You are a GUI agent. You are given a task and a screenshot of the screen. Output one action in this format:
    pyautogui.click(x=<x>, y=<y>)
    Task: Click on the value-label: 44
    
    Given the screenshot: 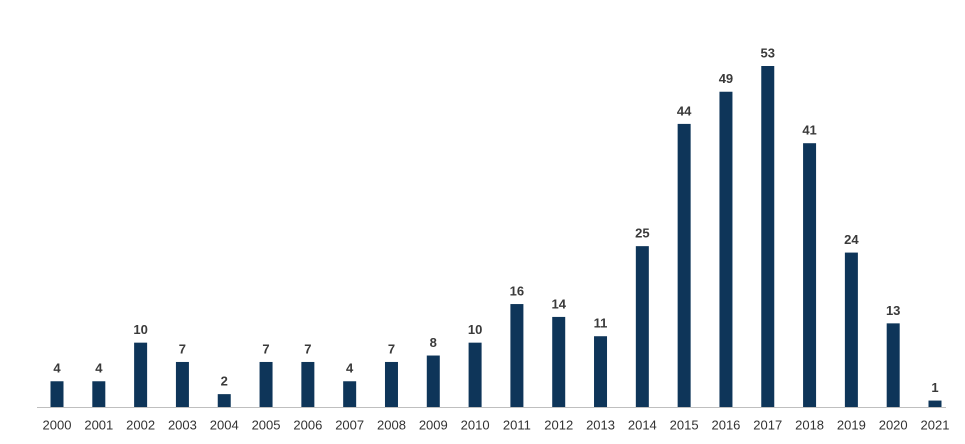 What is the action you would take?
    pyautogui.click(x=684, y=110)
    